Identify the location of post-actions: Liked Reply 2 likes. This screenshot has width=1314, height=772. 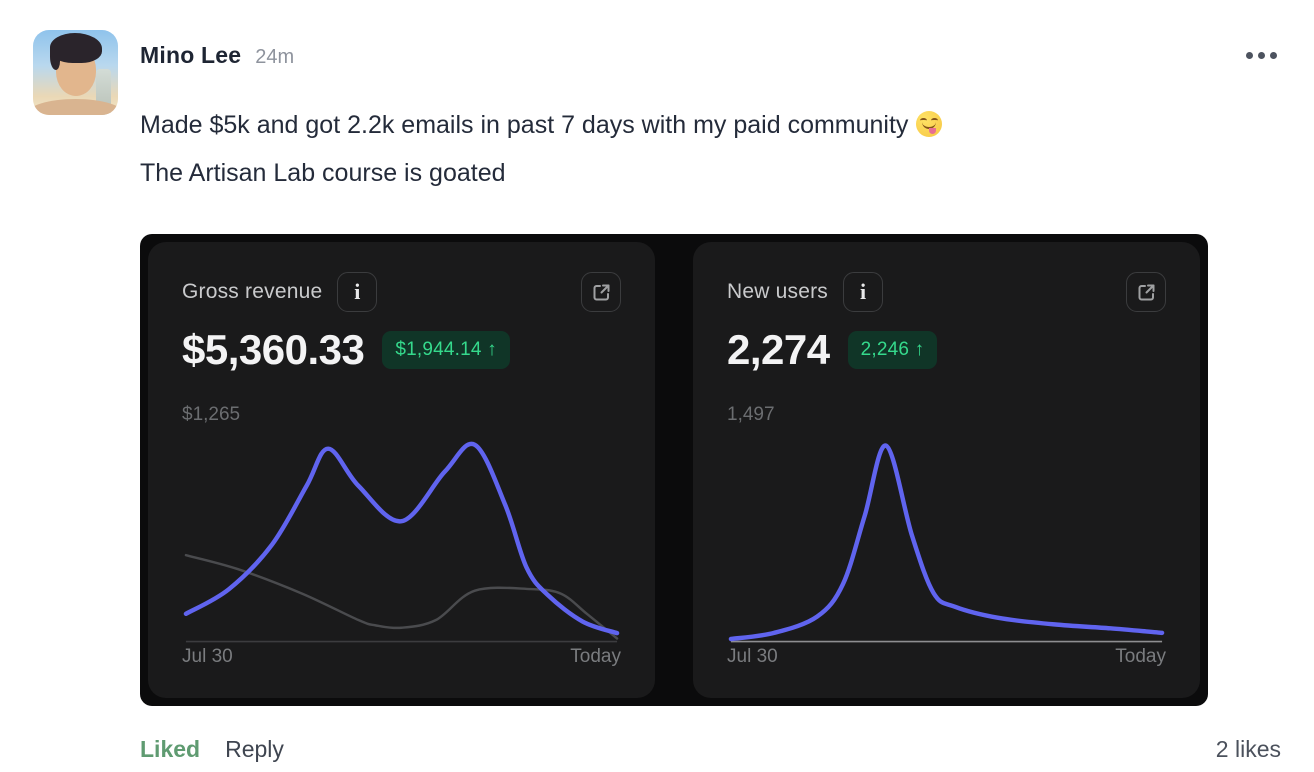
(710, 749).